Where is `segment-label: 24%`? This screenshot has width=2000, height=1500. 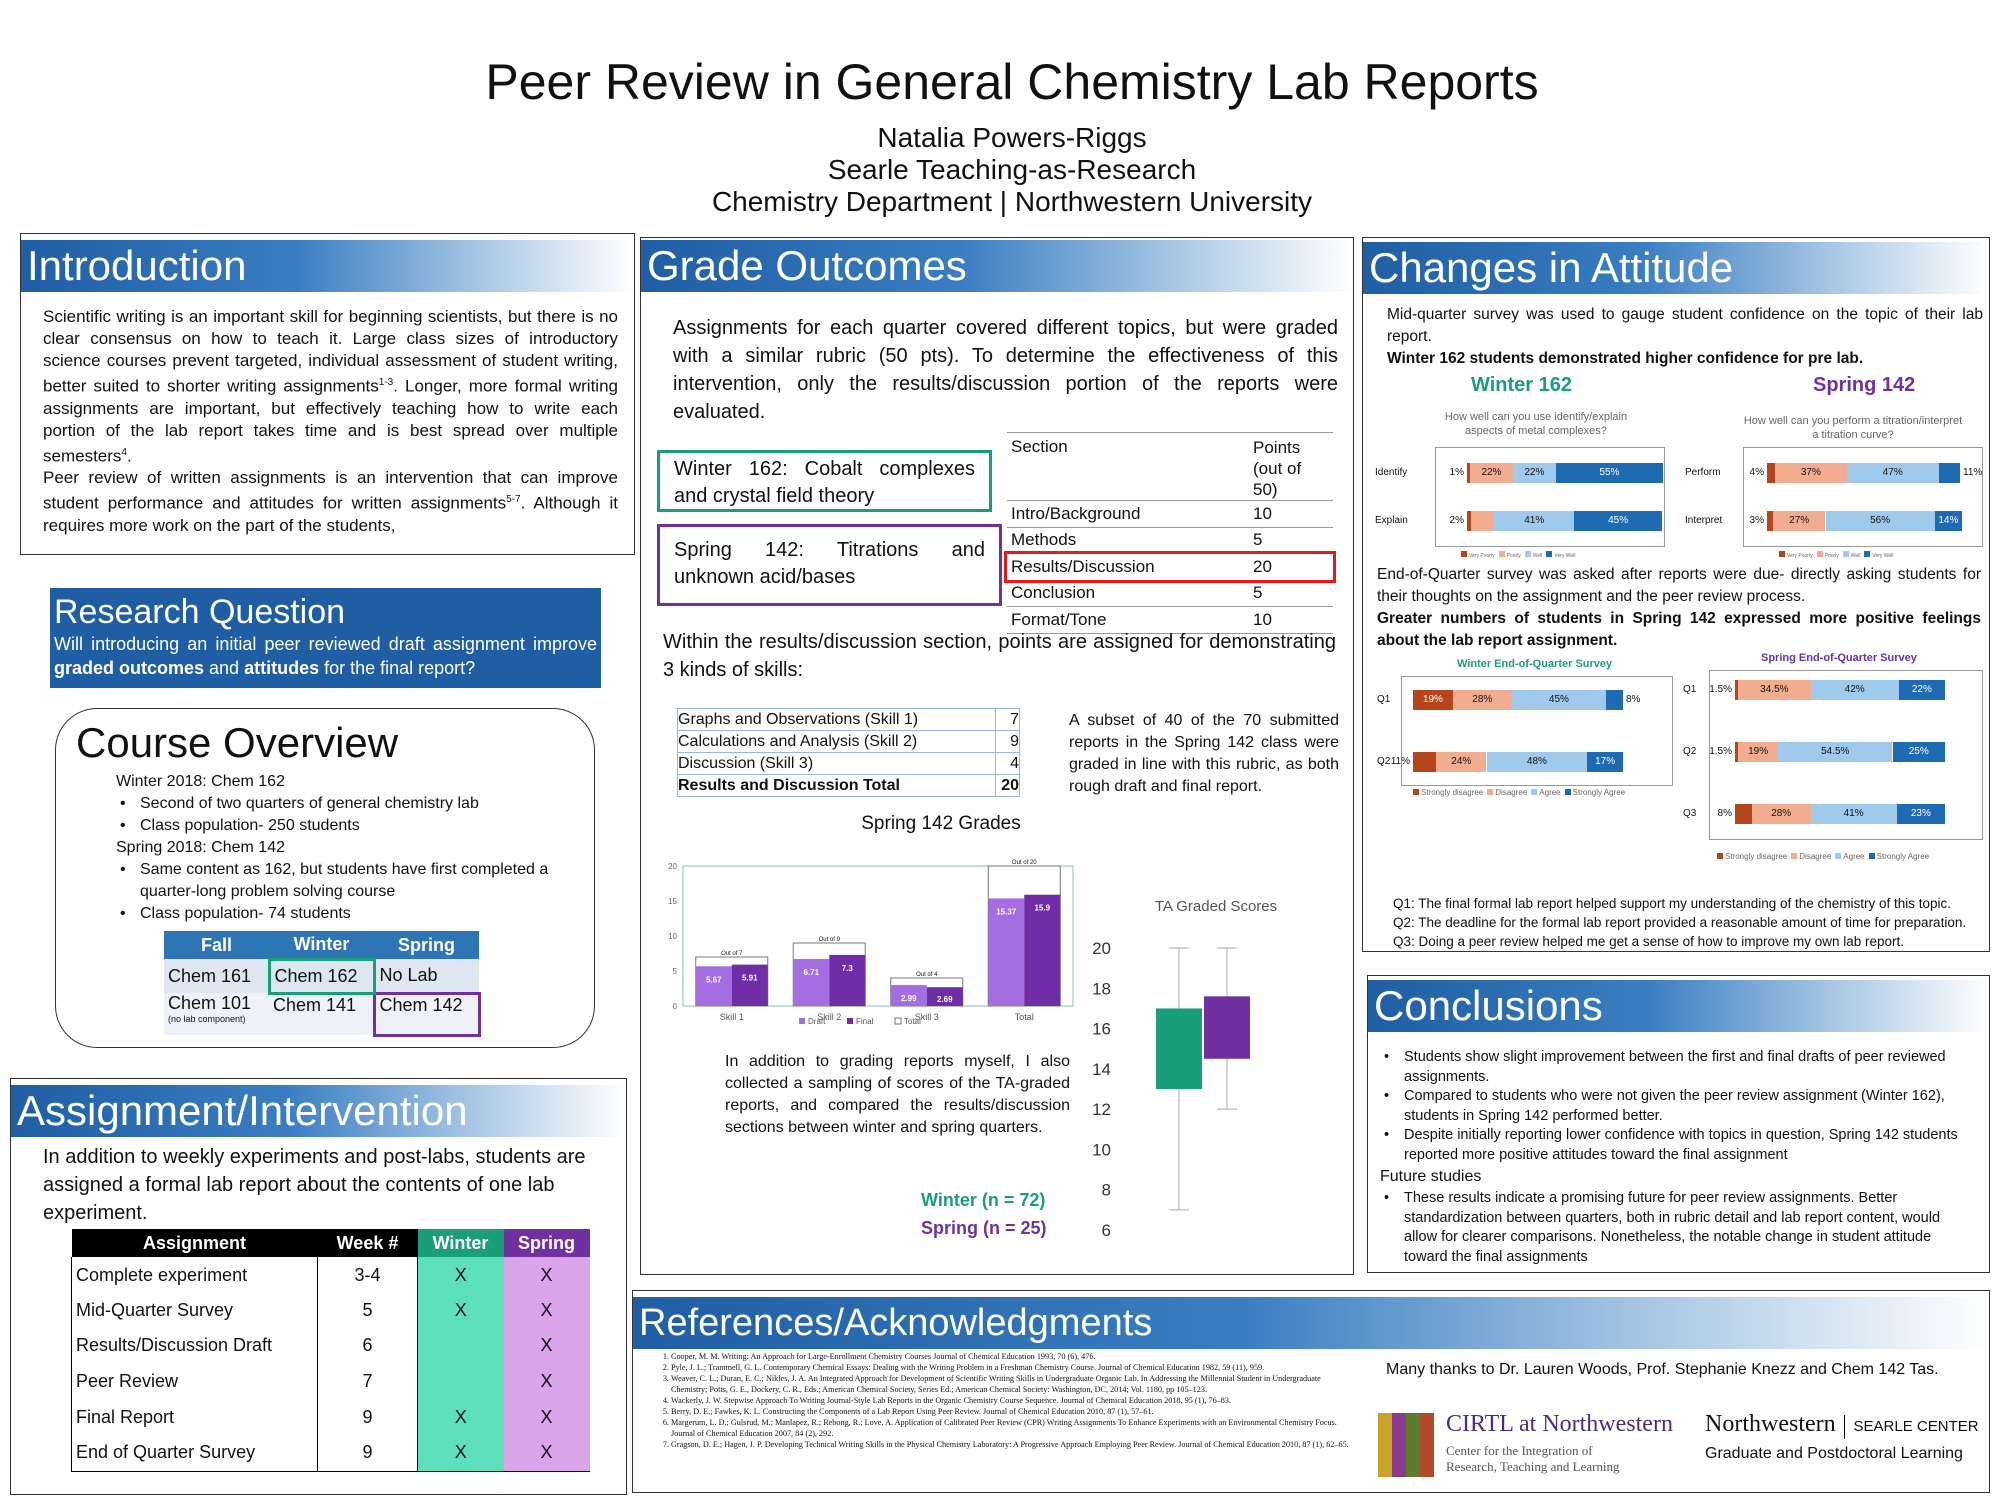 segment-label: 24% is located at coordinates (1461, 761).